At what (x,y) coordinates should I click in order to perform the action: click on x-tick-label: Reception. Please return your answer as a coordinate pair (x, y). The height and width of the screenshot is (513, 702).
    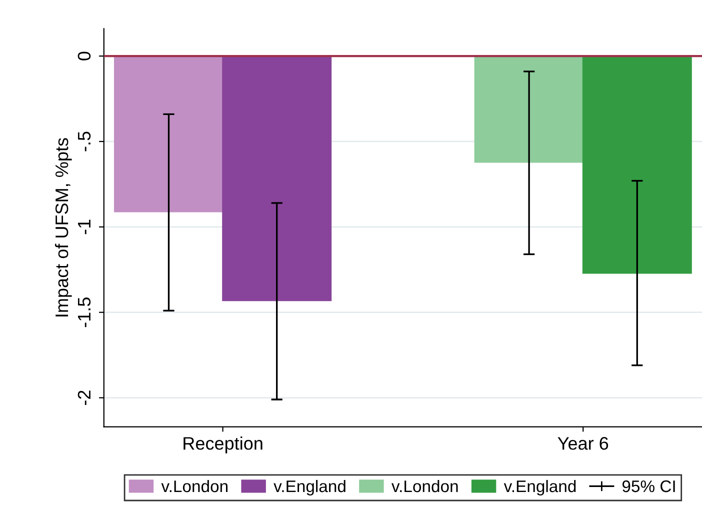
    Looking at the image, I should click on (223, 445).